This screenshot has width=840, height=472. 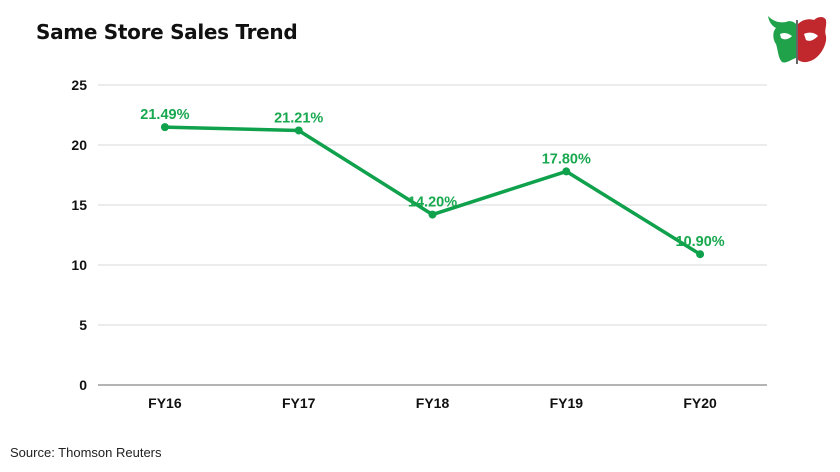 What do you see at coordinates (79, 145) in the screenshot?
I see `y-tick-label: 20` at bounding box center [79, 145].